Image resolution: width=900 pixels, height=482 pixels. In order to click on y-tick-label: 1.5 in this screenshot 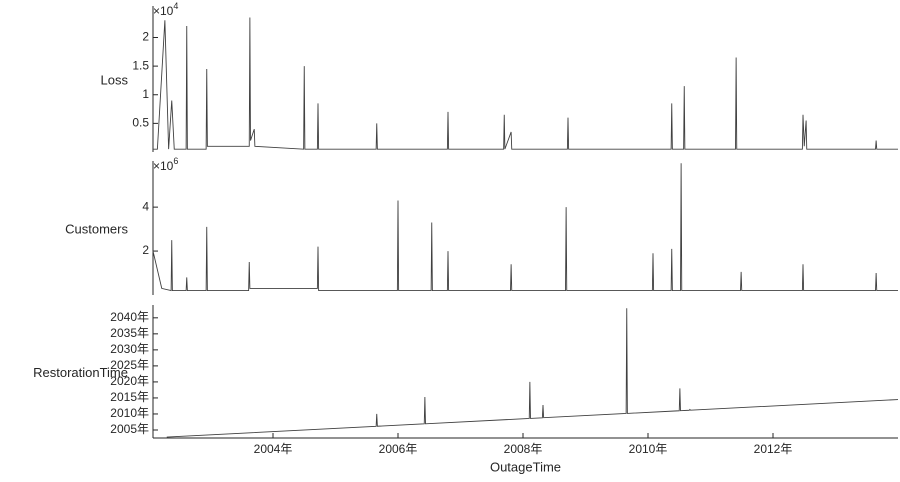, I will do `click(140, 65)`.